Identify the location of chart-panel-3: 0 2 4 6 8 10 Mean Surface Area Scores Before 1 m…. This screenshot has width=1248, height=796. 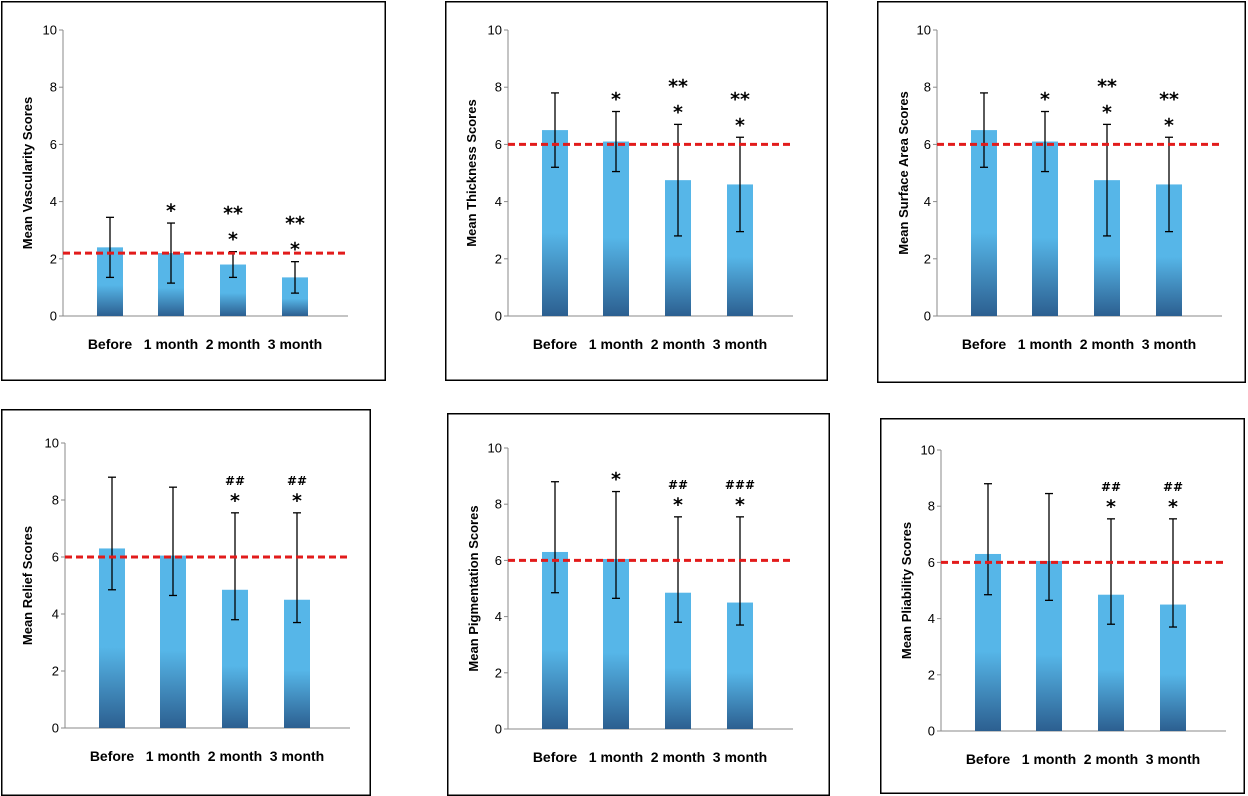
(1061, 192).